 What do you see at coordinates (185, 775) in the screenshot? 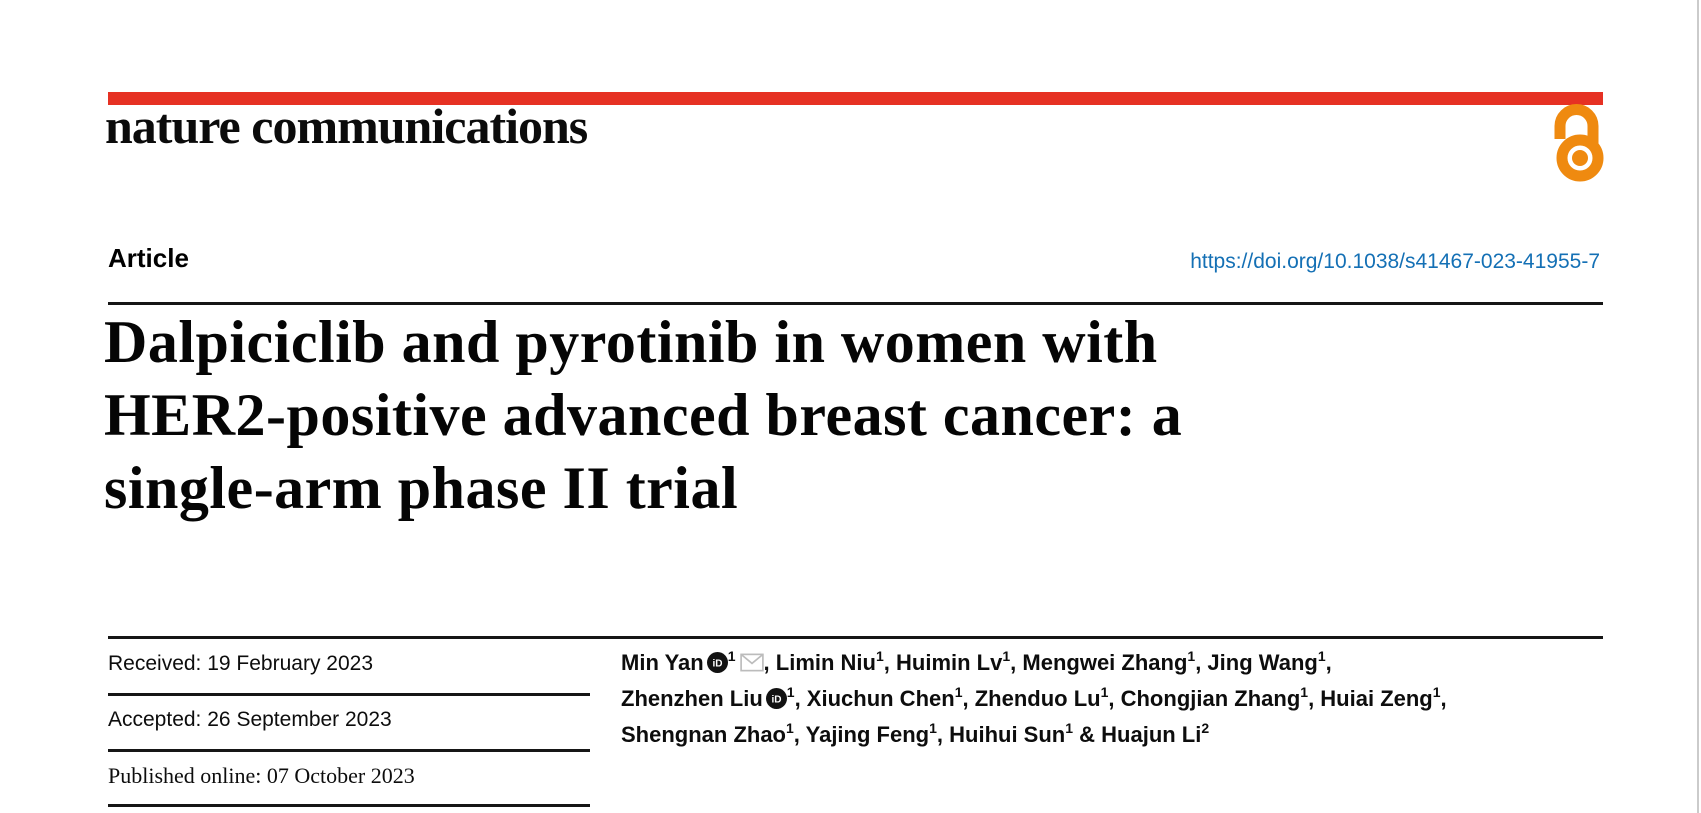
I see `published-label: Published online:` at bounding box center [185, 775].